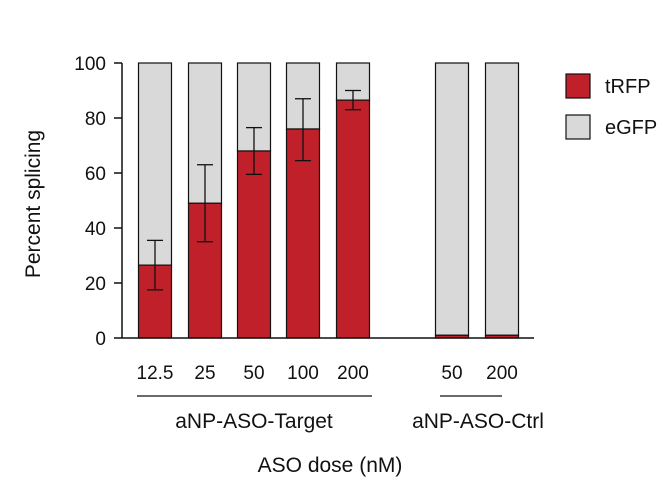 The height and width of the screenshot is (484, 671). Describe the element at coordinates (253, 373) in the screenshot. I see `x-tick-label-2: 50` at that location.